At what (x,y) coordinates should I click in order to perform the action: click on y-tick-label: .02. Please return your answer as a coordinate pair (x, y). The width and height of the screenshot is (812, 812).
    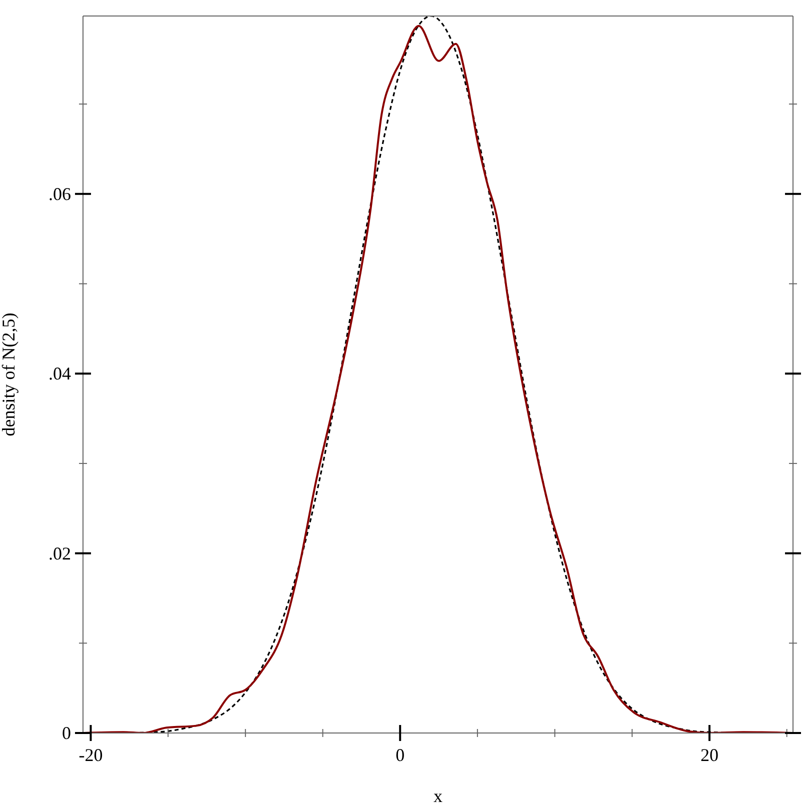
    Looking at the image, I should click on (59, 553).